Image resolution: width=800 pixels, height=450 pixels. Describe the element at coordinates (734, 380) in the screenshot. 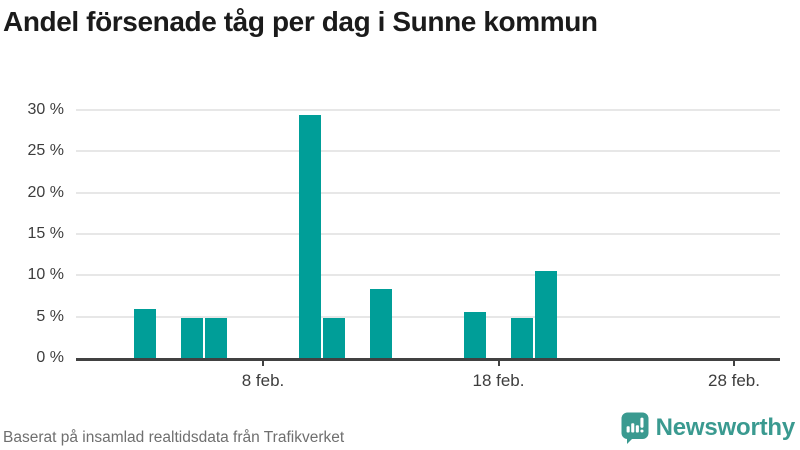

I see `x-axis-tick-label: 28 feb.` at that location.